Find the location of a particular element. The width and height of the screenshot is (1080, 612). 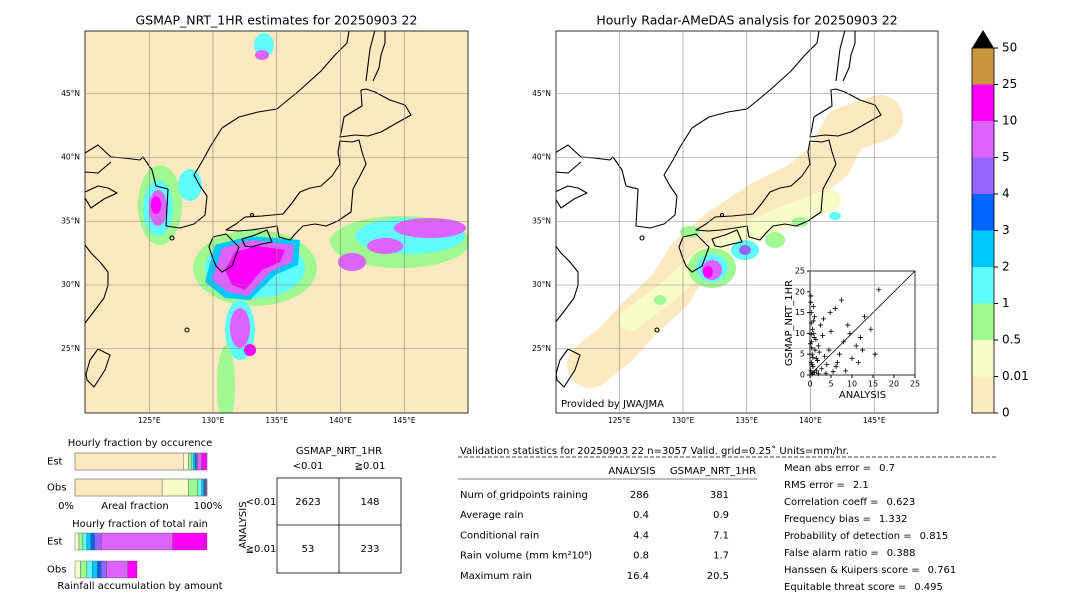

lon-label: 135°E is located at coordinates (746, 420).